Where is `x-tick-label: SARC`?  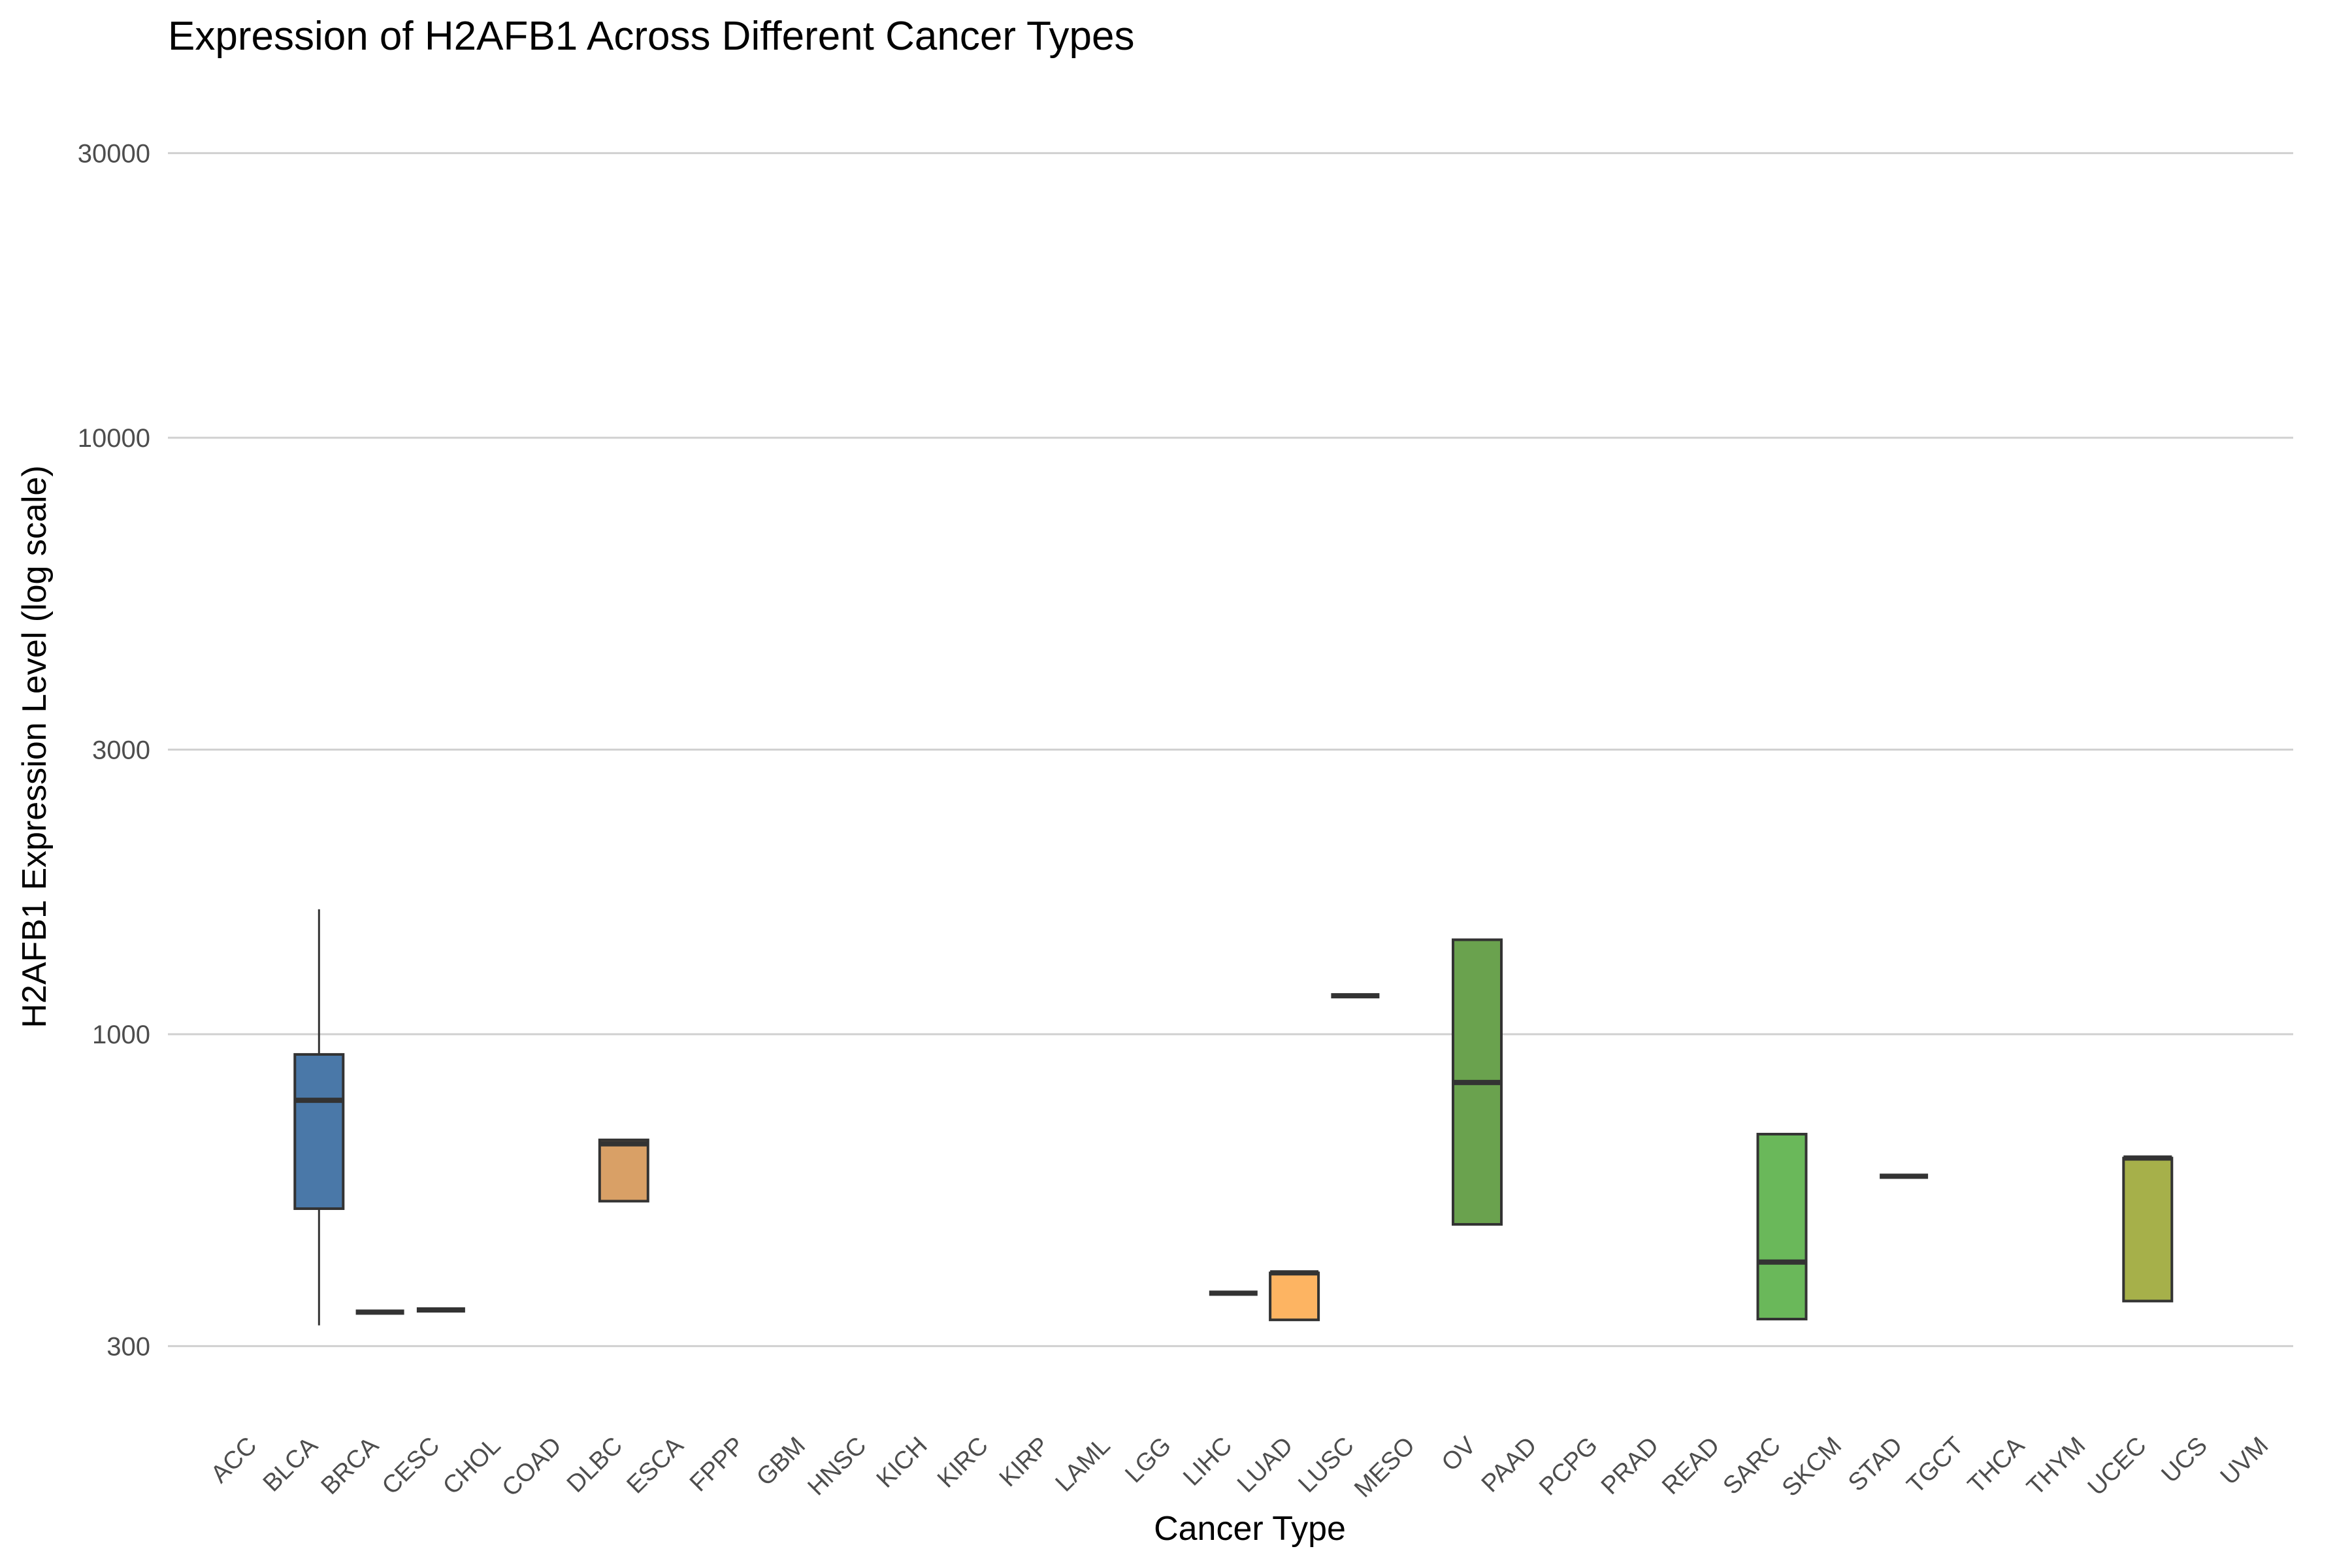
x-tick-label: SARC is located at coordinates (1752, 1466).